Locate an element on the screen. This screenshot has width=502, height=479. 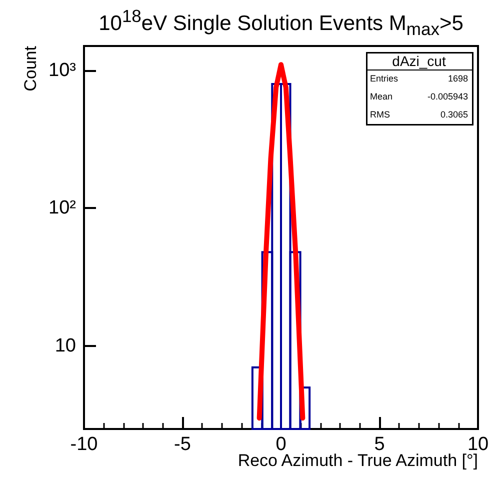
y-axis-title: Count is located at coordinates (30, 69).